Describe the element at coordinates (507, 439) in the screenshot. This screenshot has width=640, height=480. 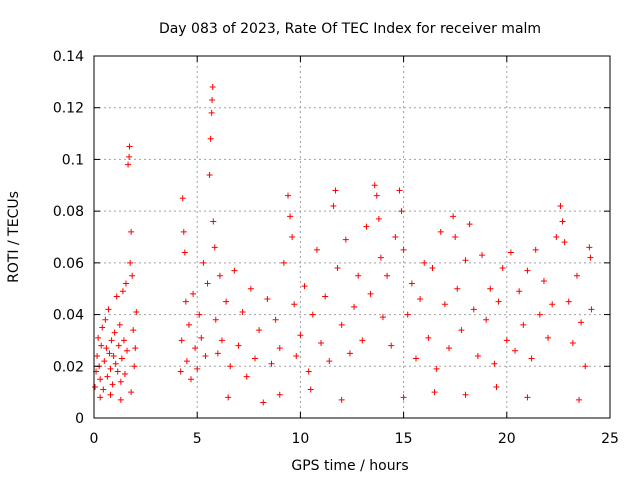
I see `x-tick-label: 20` at that location.